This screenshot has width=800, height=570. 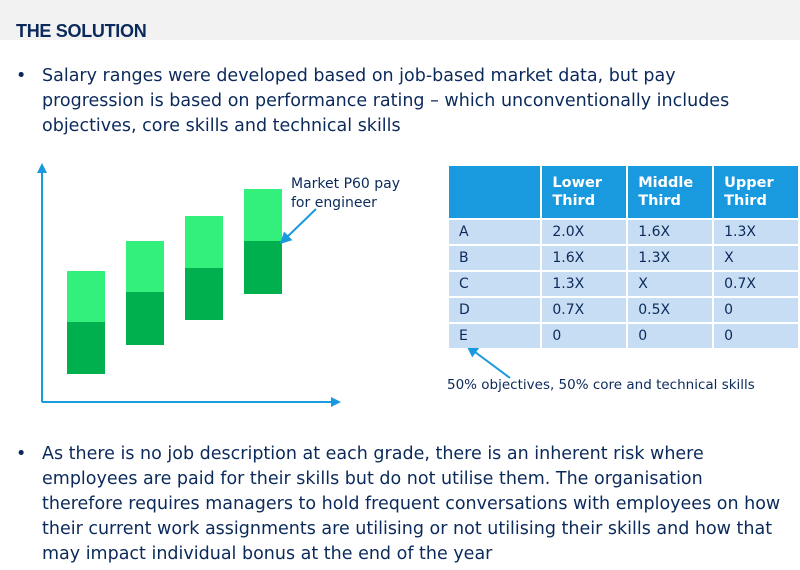 What do you see at coordinates (346, 193) in the screenshot?
I see `market-p60-callout: Market P60 pay for engineer` at bounding box center [346, 193].